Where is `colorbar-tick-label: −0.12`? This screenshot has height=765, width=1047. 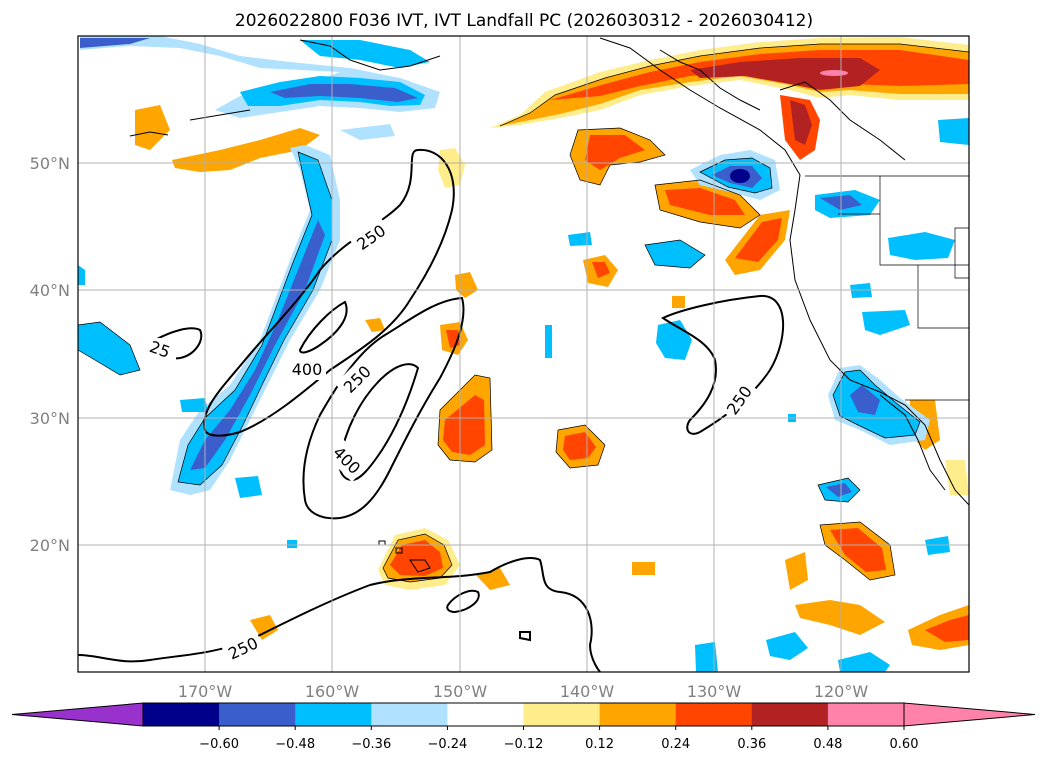
colorbar-tick-label: −0.12 is located at coordinates (524, 744).